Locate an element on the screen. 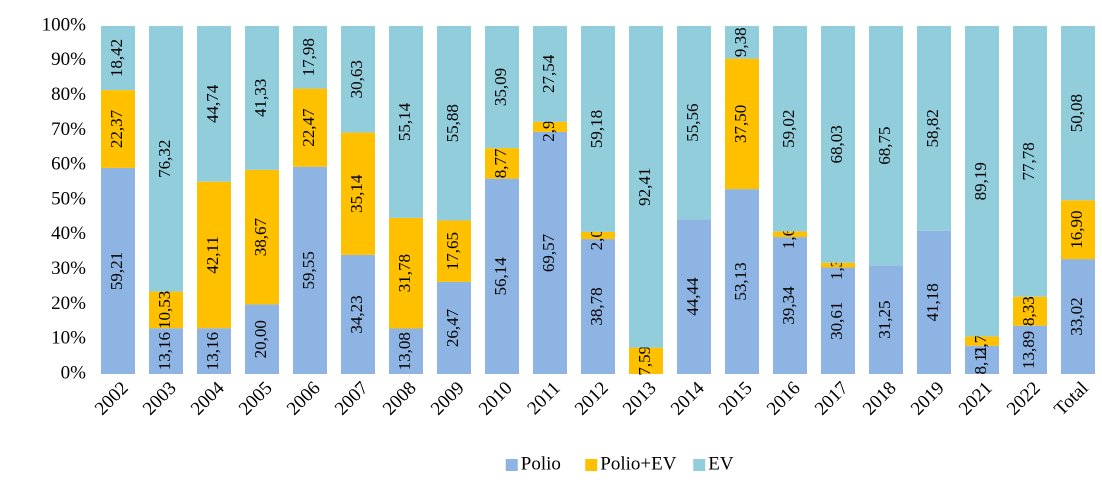  data-label: 26,47 is located at coordinates (452, 327).